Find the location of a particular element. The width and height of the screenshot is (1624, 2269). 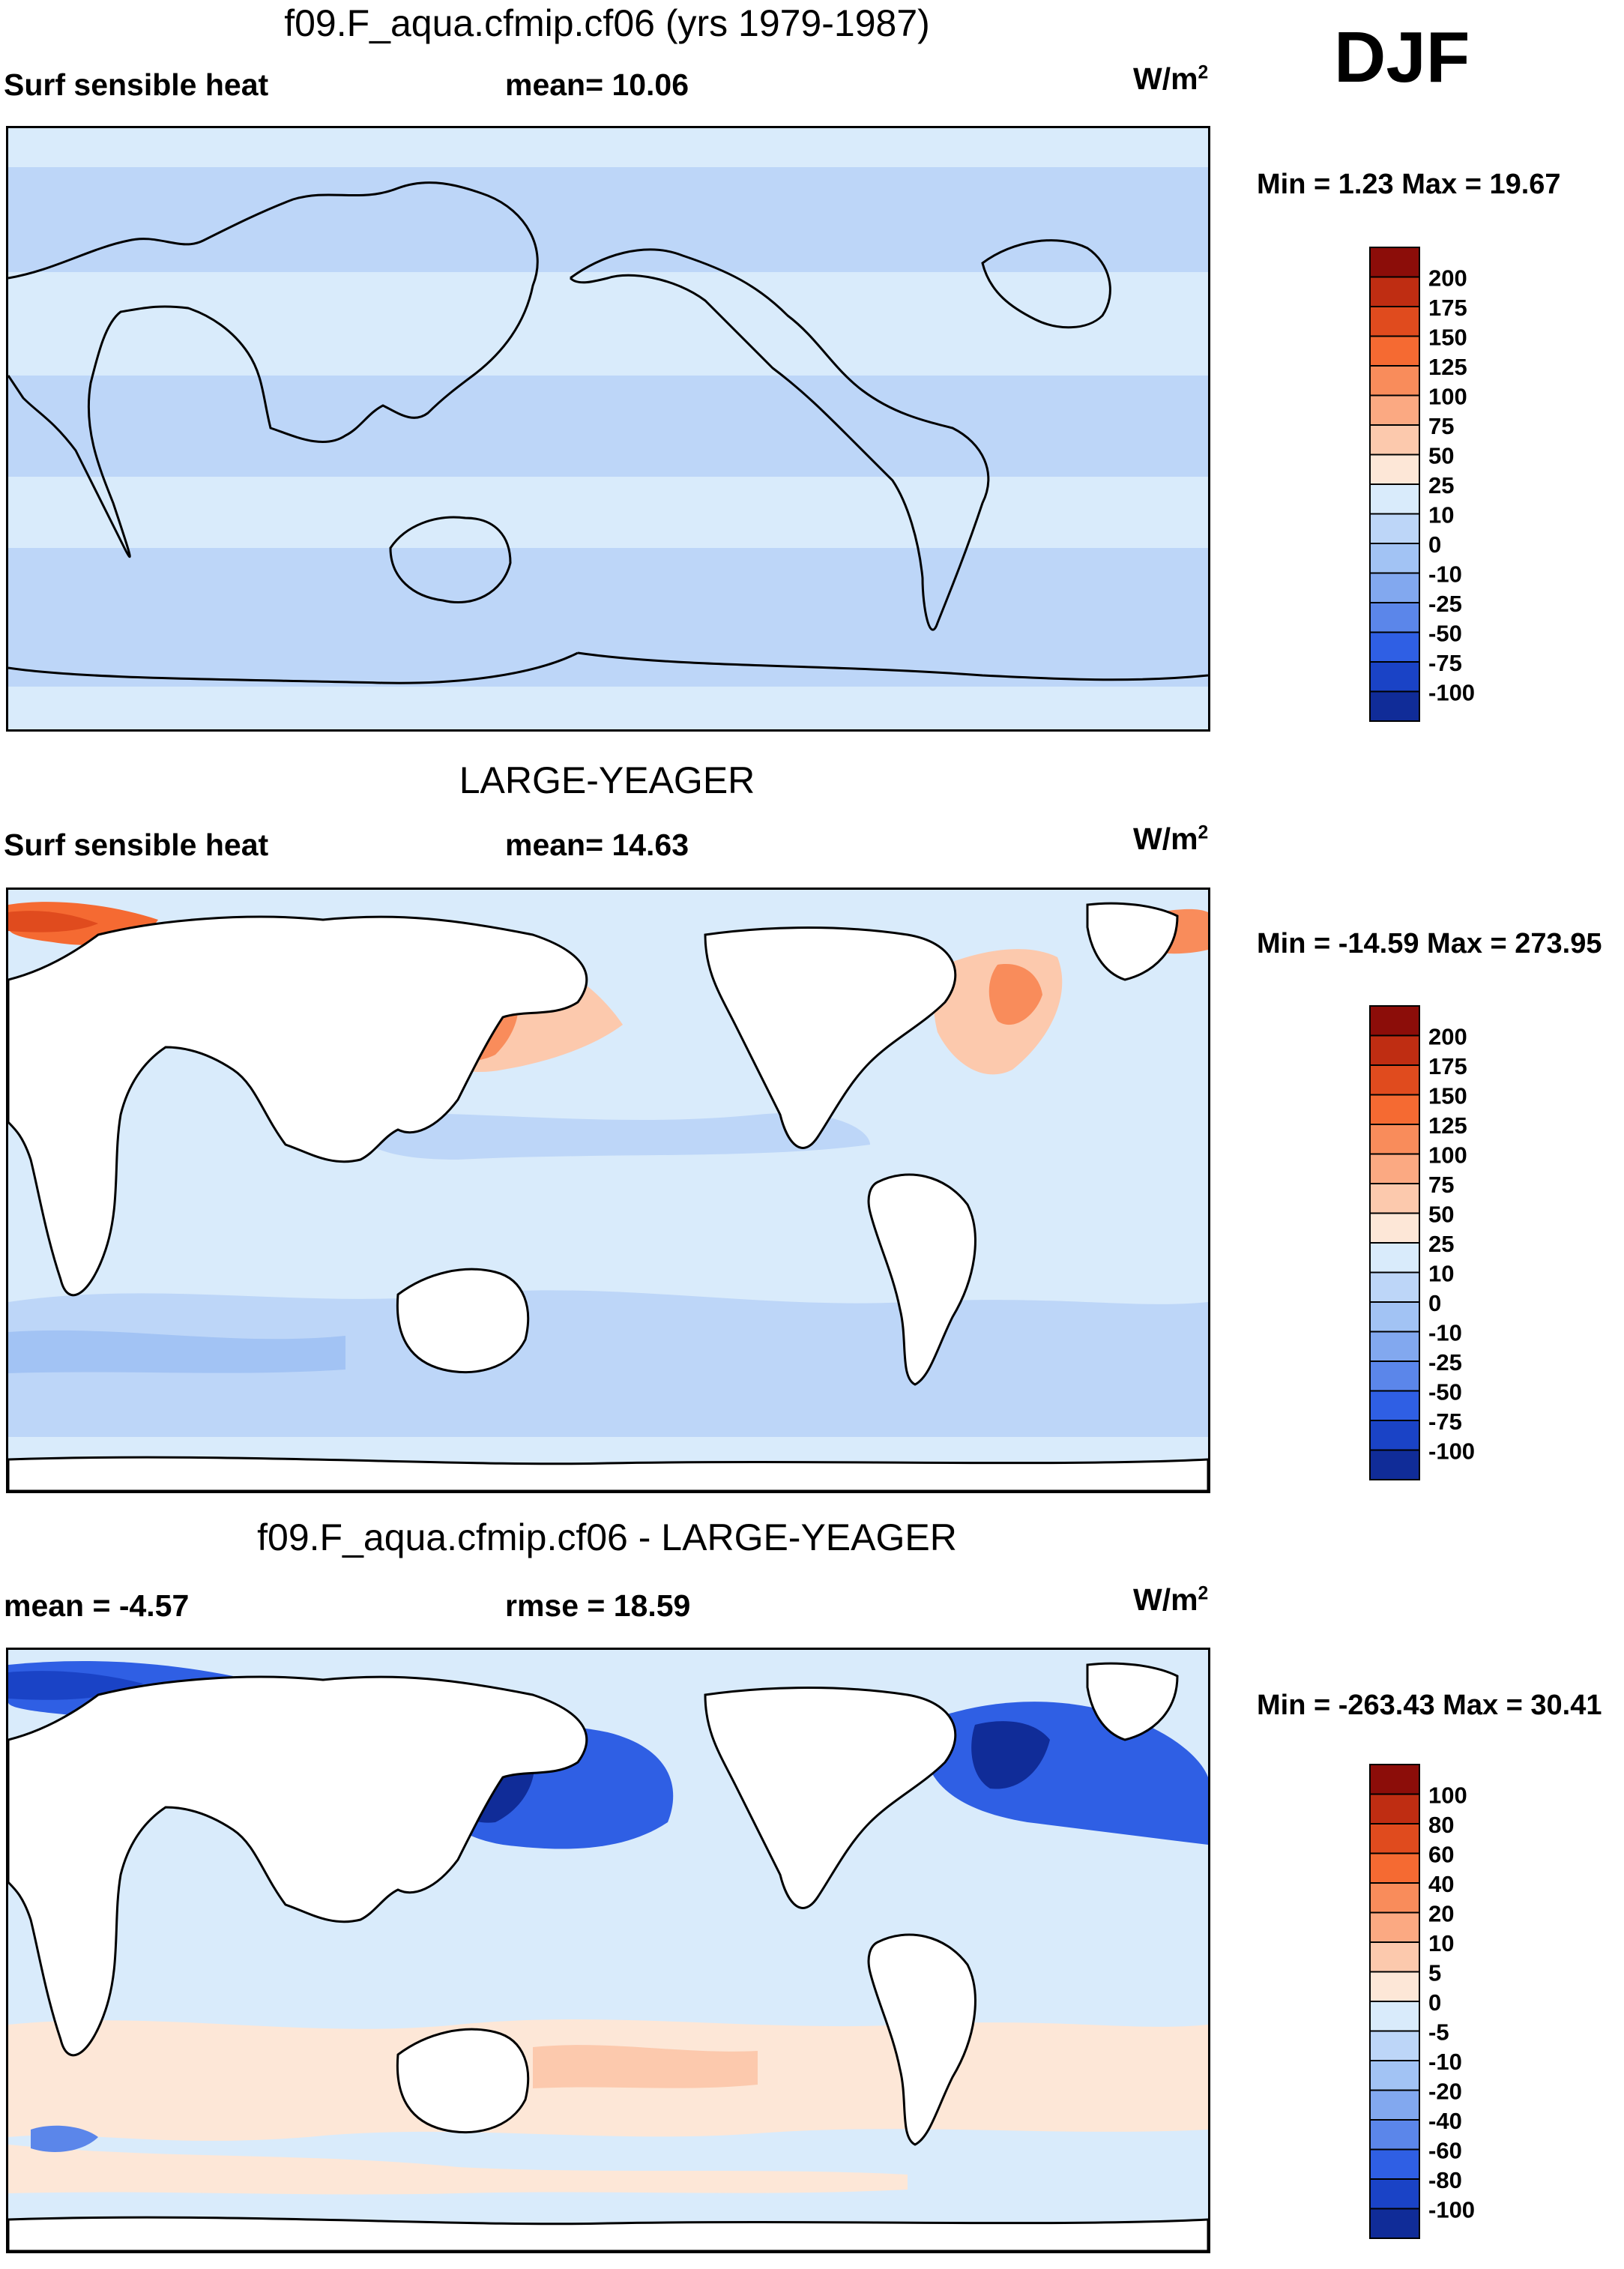

colorbar-tick-label: -80 is located at coordinates (1445, 2180).